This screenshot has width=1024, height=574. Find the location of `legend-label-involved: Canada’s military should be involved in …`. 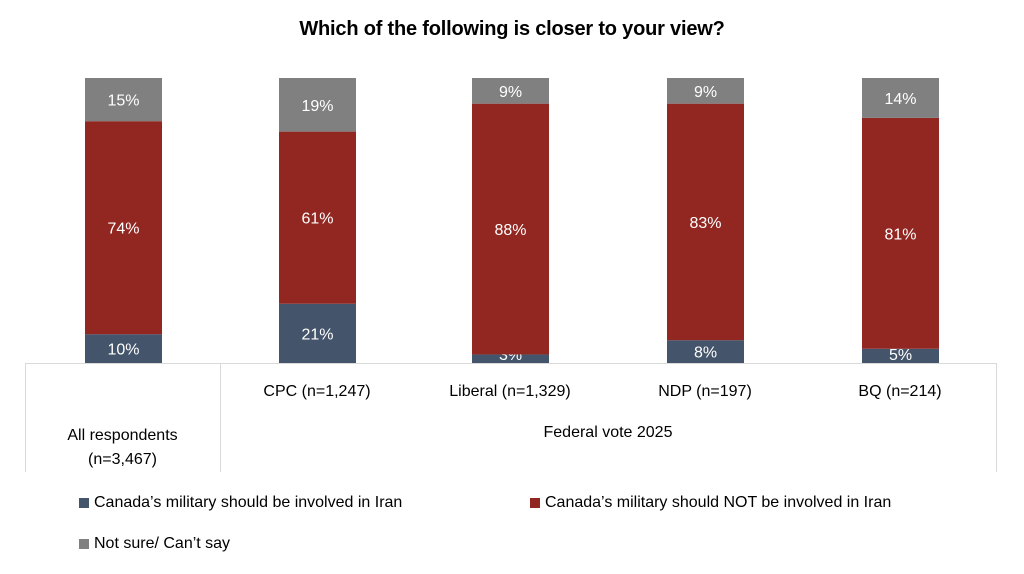

legend-label-involved: Canada’s military should be involved in … is located at coordinates (248, 502).